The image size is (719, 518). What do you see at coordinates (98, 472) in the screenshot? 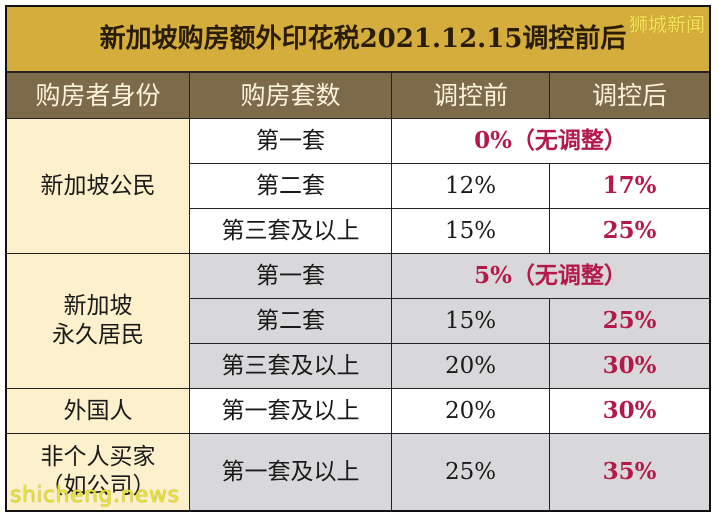
I see `identity-entity: 非个人买家 （如公司）` at bounding box center [98, 472].